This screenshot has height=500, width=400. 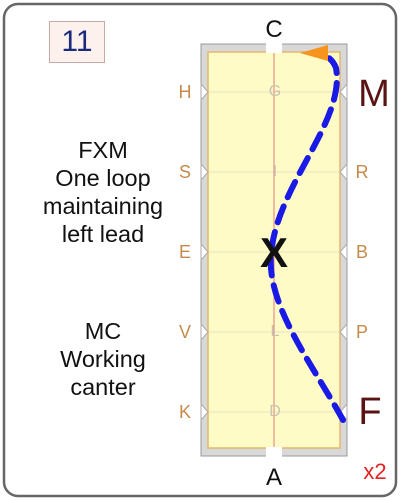 What do you see at coordinates (370, 412) in the screenshot?
I see `arena-letter-right-f: F` at bounding box center [370, 412].